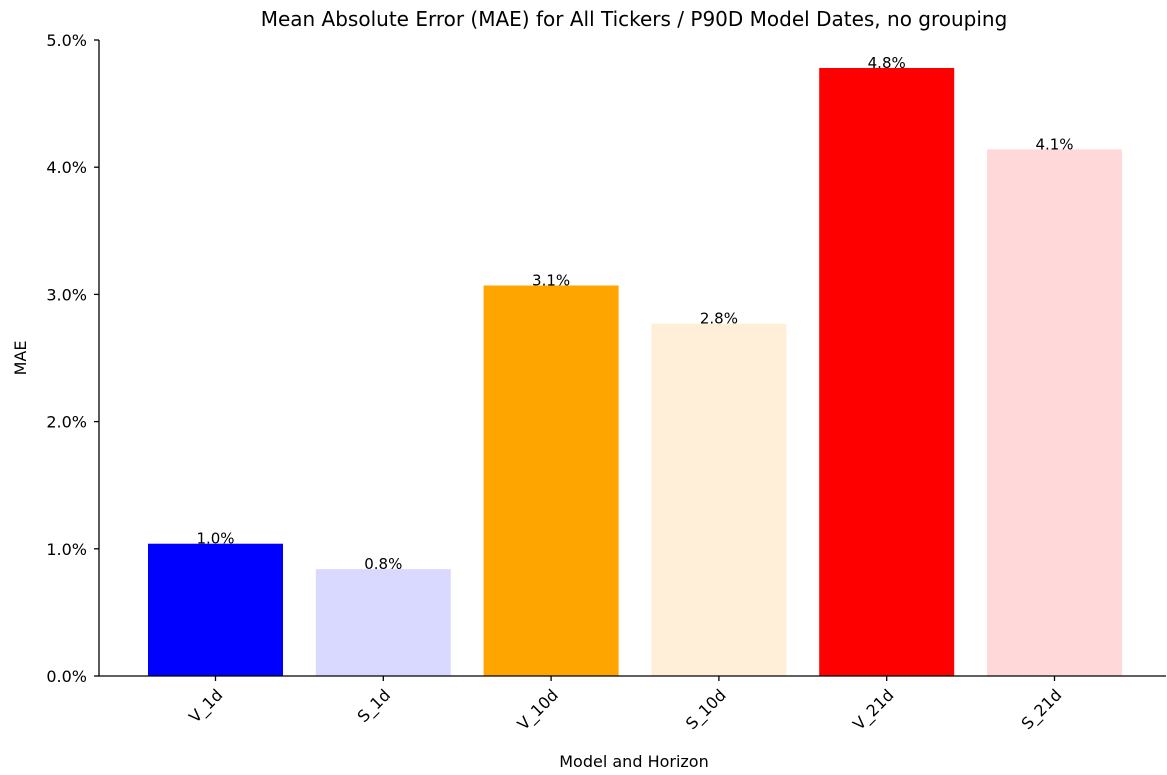  I want to click on y-axis-label: MAE, so click(20, 358).